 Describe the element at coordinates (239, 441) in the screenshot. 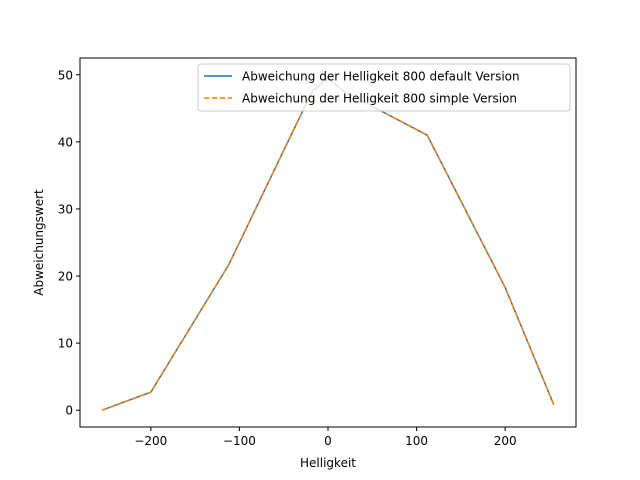

I see `x-tick-label: −100` at that location.